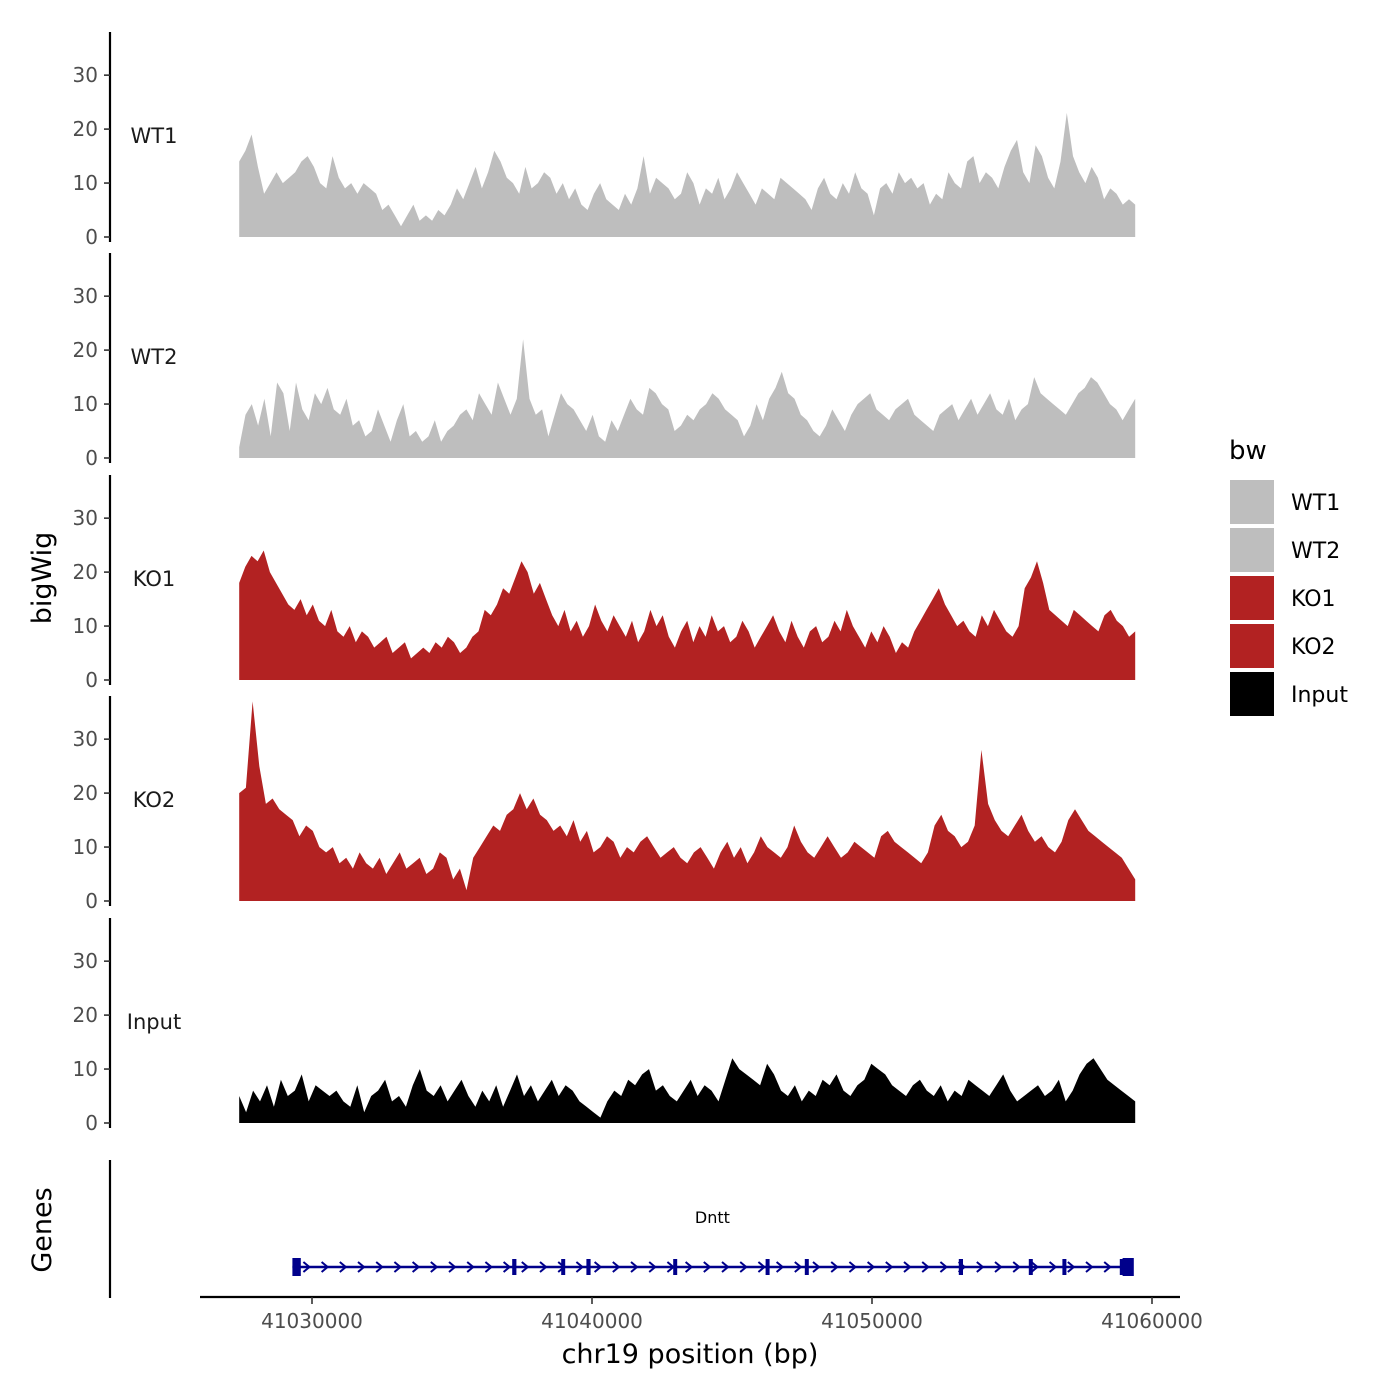 The image size is (1400, 1400). Describe the element at coordinates (712, 1217) in the screenshot. I see `gene-label: Dntt` at that location.